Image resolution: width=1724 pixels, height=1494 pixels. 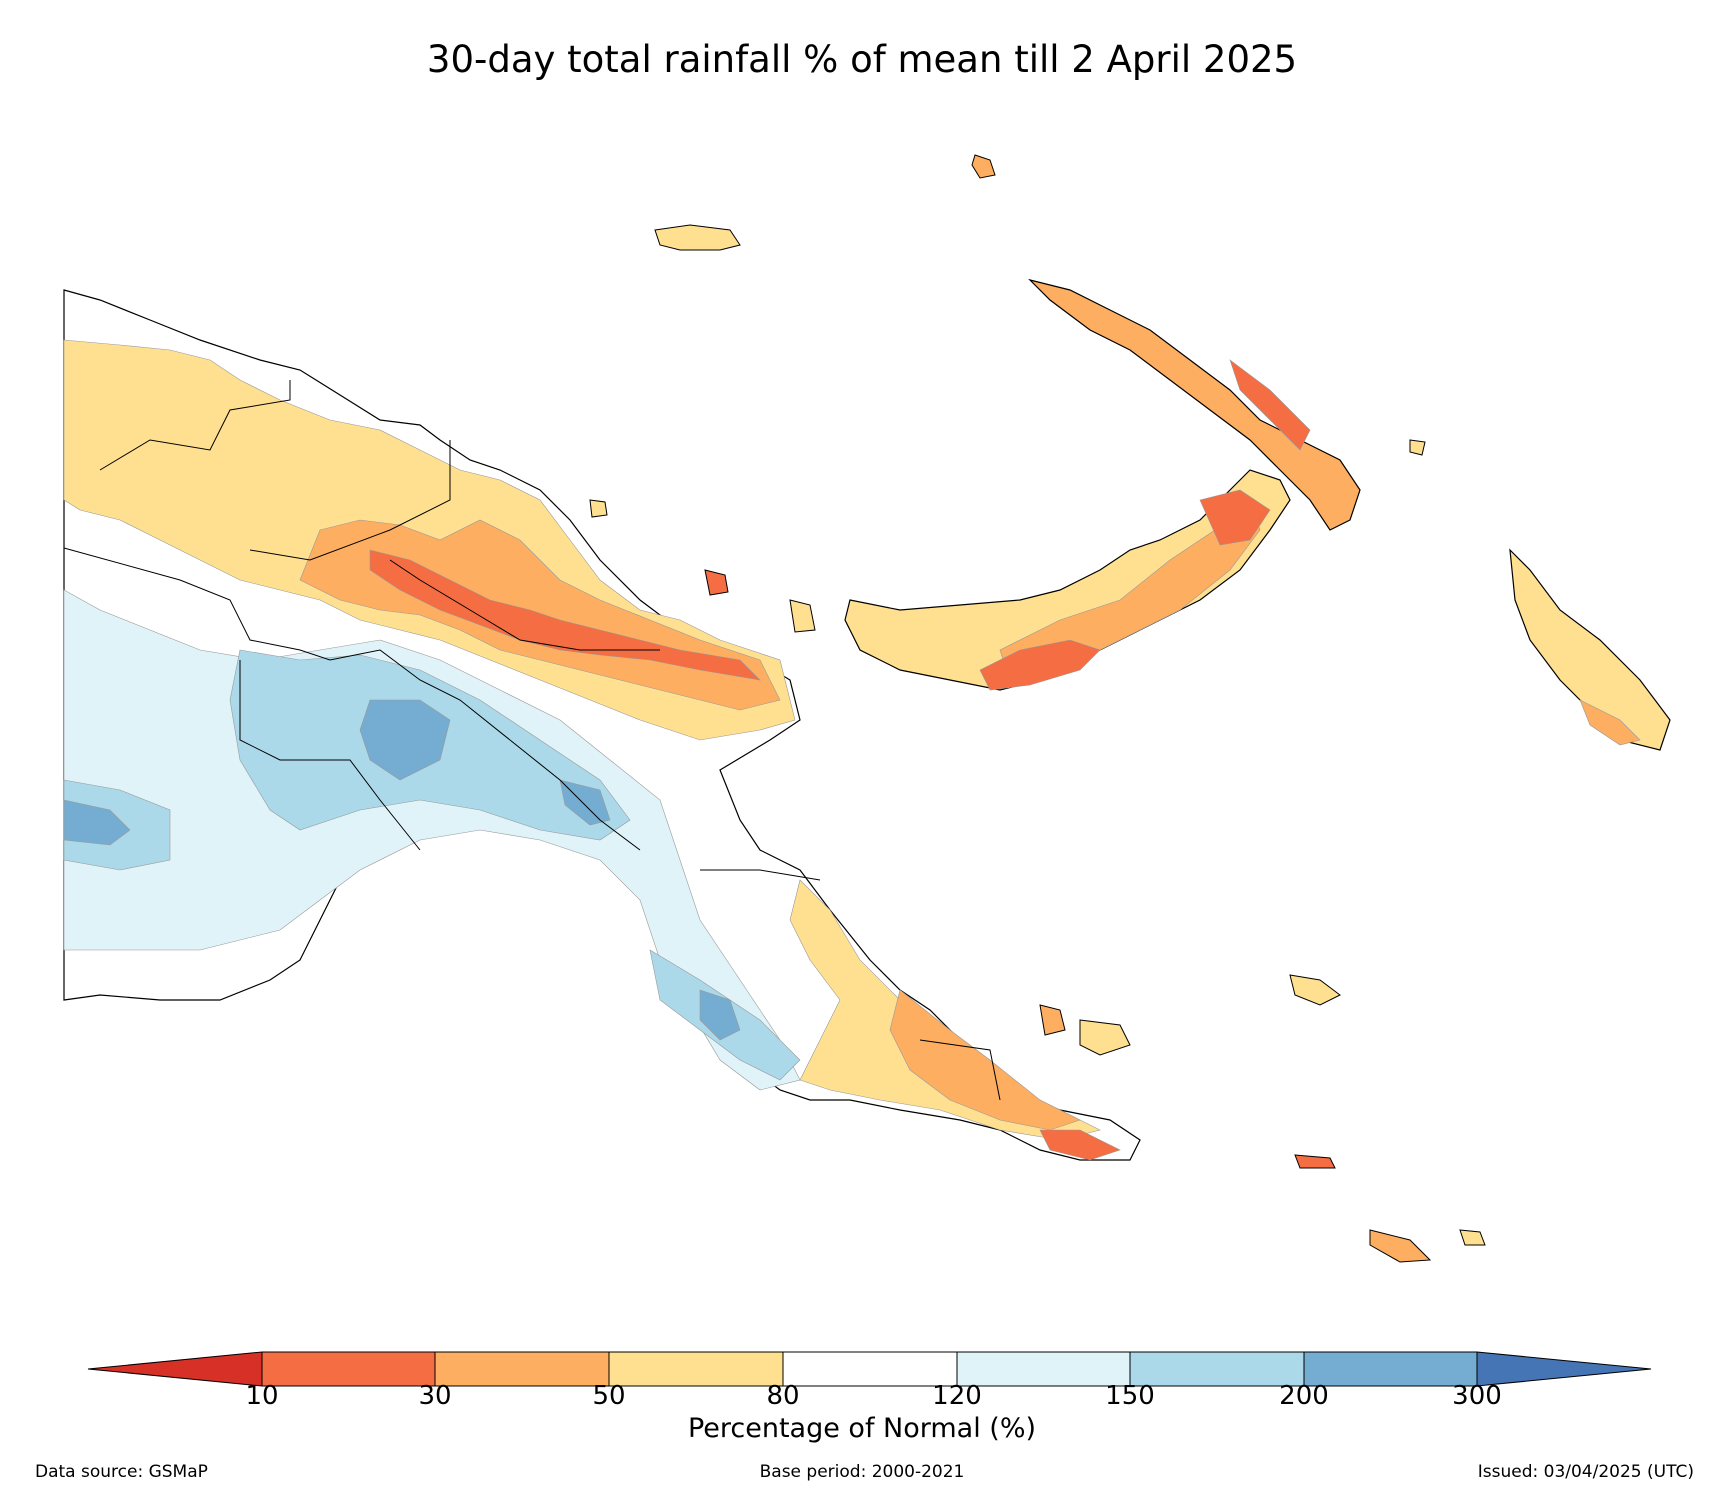 What do you see at coordinates (720, 1015) in the screenshot?
I see `region-200-300-southcoast` at bounding box center [720, 1015].